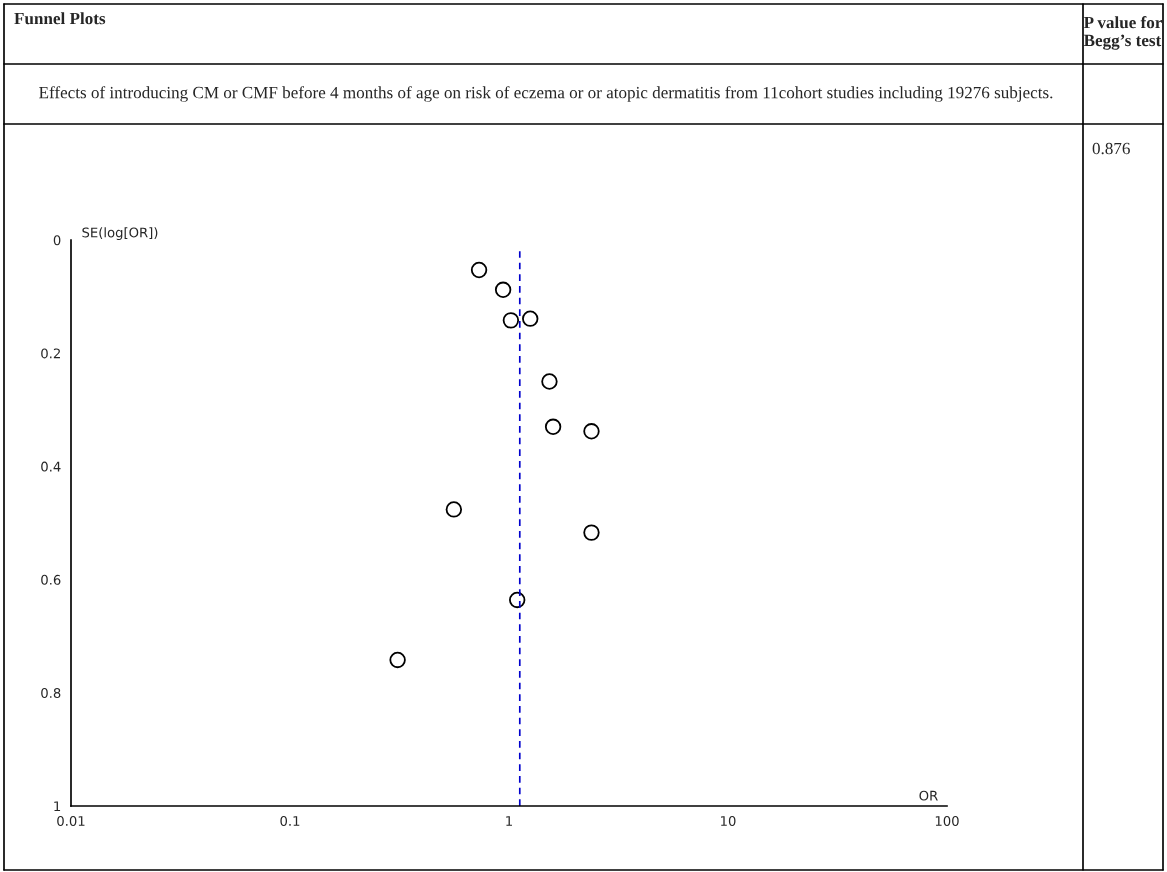 This screenshot has width=1167, height=872. What do you see at coordinates (1111, 148) in the screenshot?
I see `text: 0.876` at bounding box center [1111, 148].